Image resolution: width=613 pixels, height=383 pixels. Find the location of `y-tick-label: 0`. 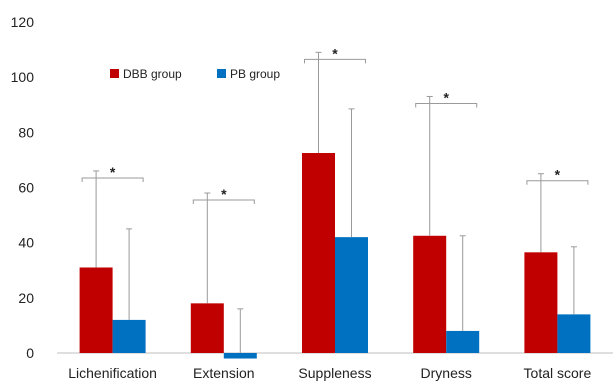

y-tick-label: 0 is located at coordinates (30, 353).